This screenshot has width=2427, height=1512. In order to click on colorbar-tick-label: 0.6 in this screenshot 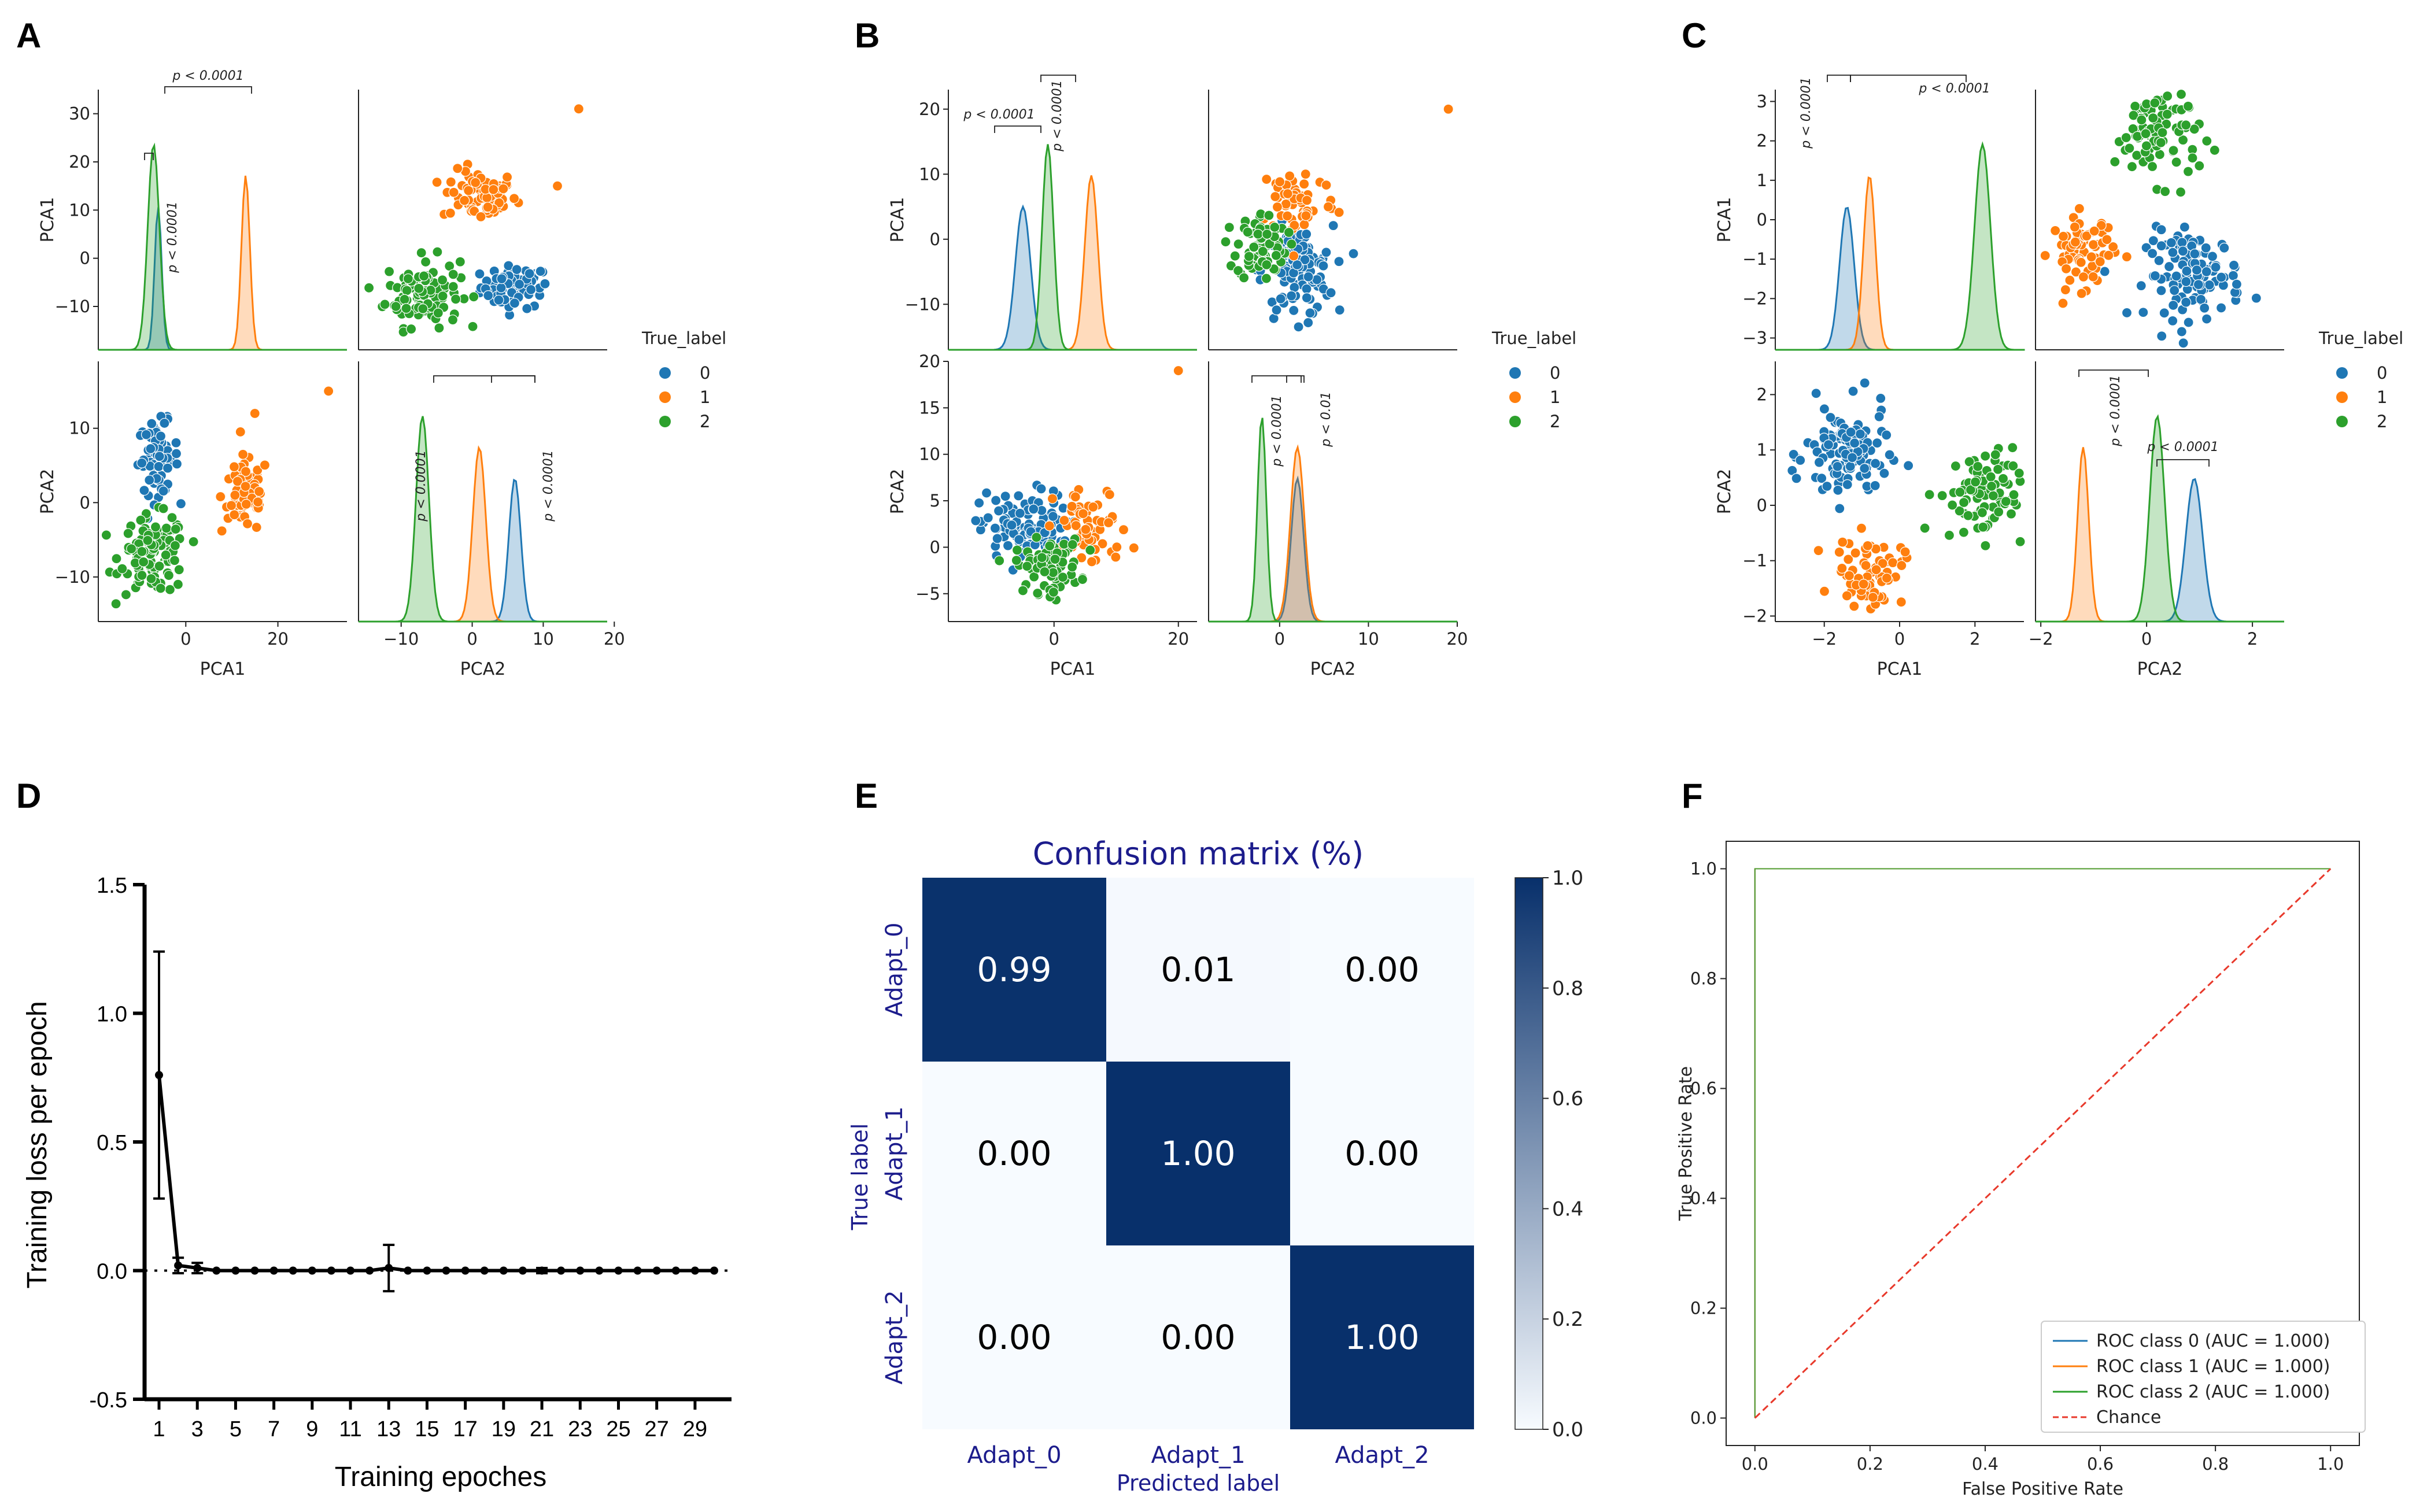, I will do `click(1567, 1099)`.